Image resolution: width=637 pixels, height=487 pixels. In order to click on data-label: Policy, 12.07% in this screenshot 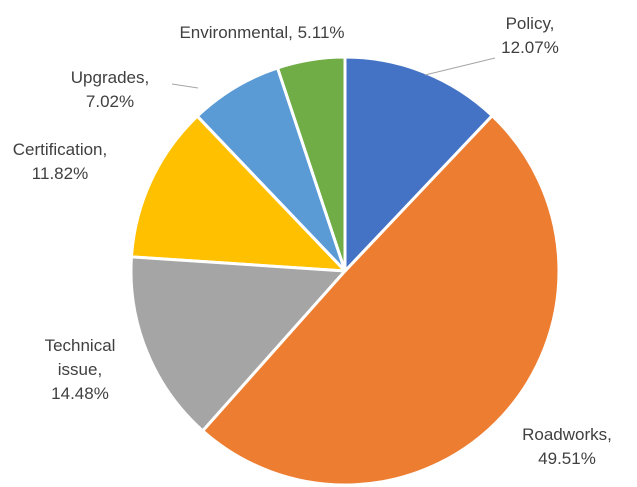, I will do `click(530, 35)`.